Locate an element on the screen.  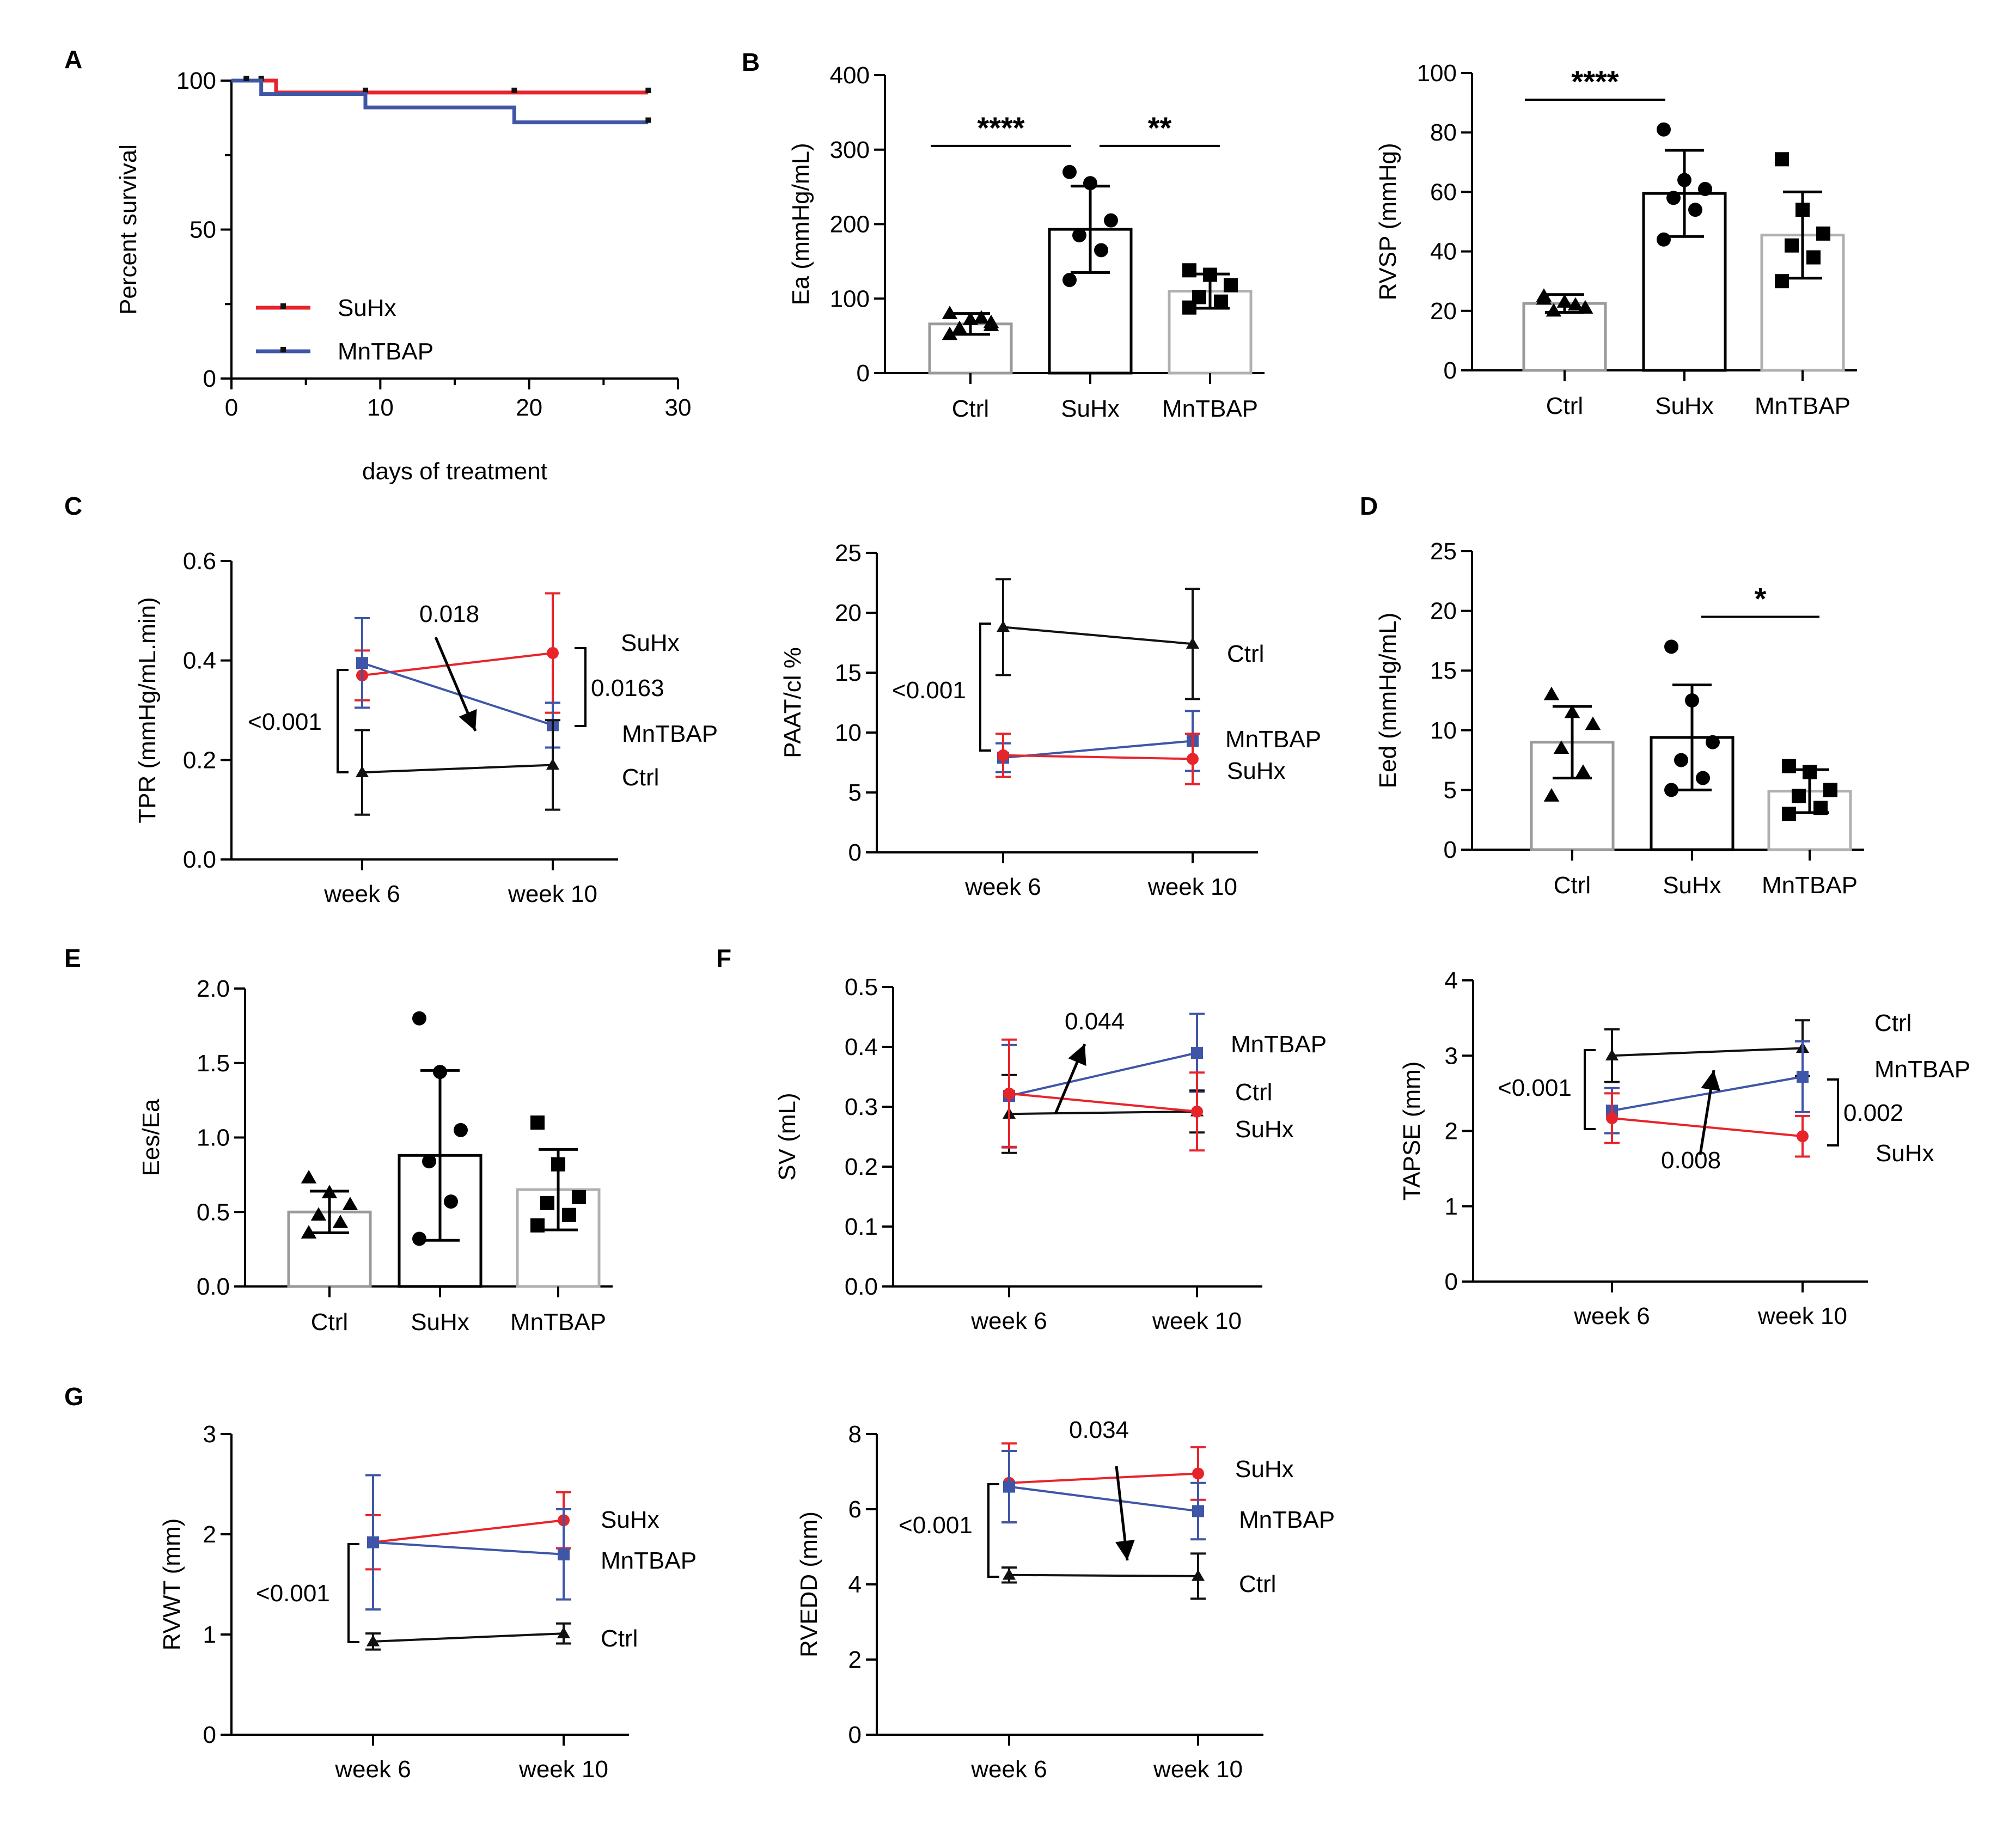
G1-xtick-label: week 6 is located at coordinates (372, 1769).